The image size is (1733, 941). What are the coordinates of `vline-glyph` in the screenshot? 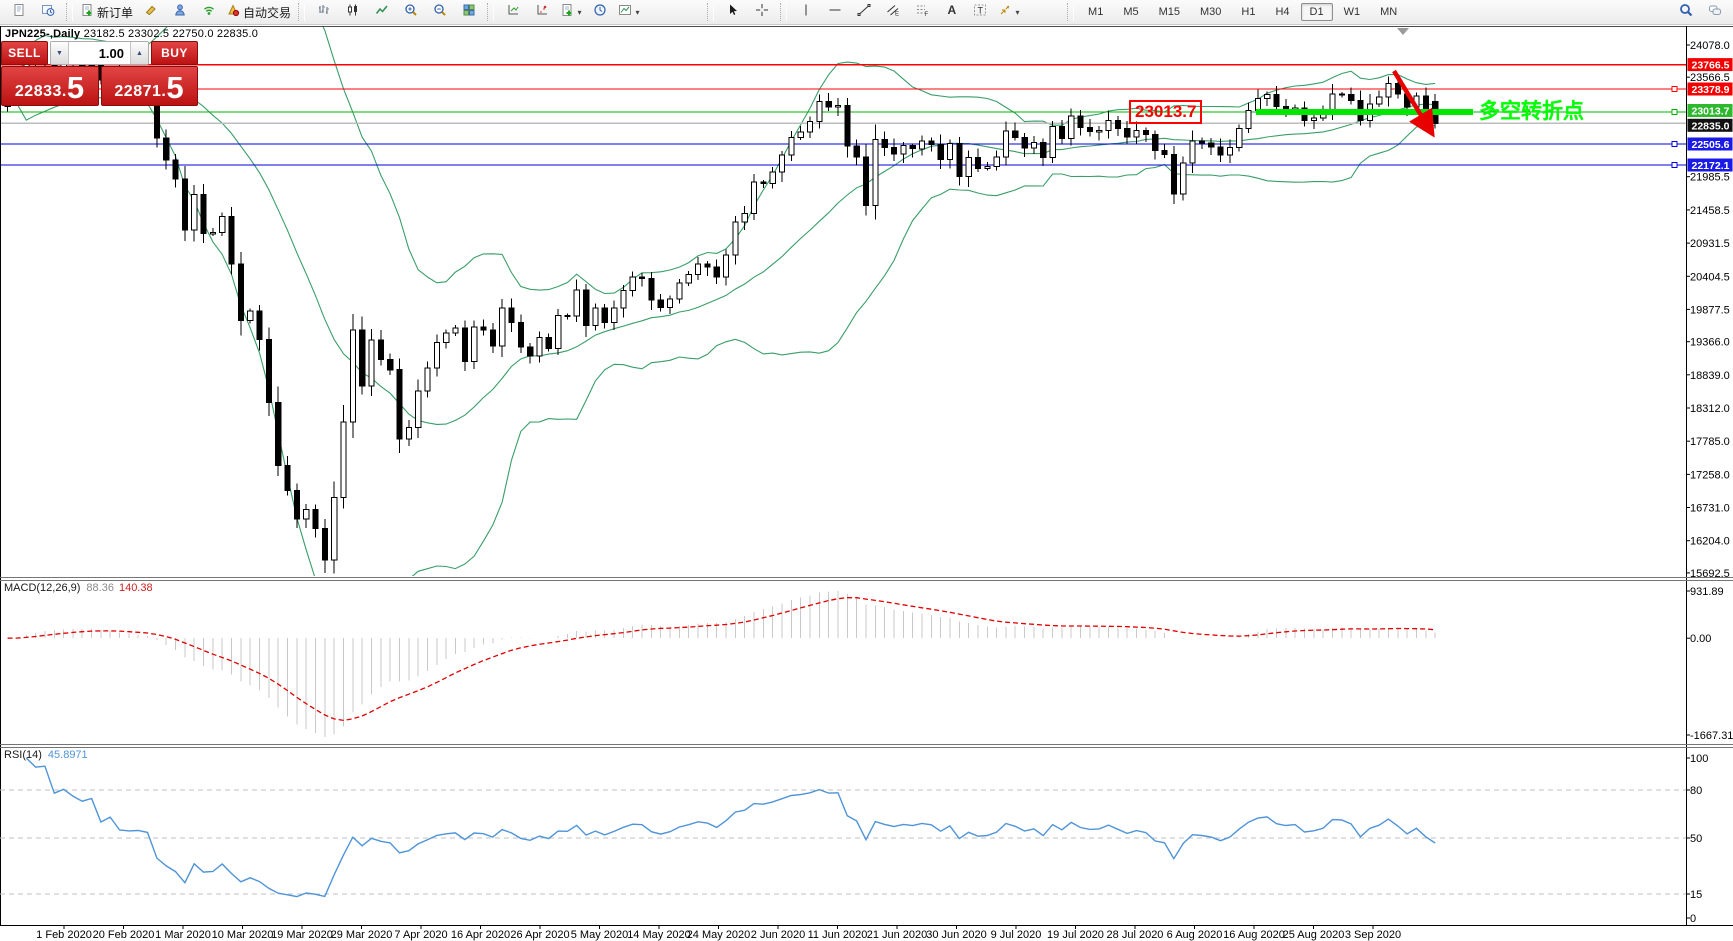 It's located at (806, 9).